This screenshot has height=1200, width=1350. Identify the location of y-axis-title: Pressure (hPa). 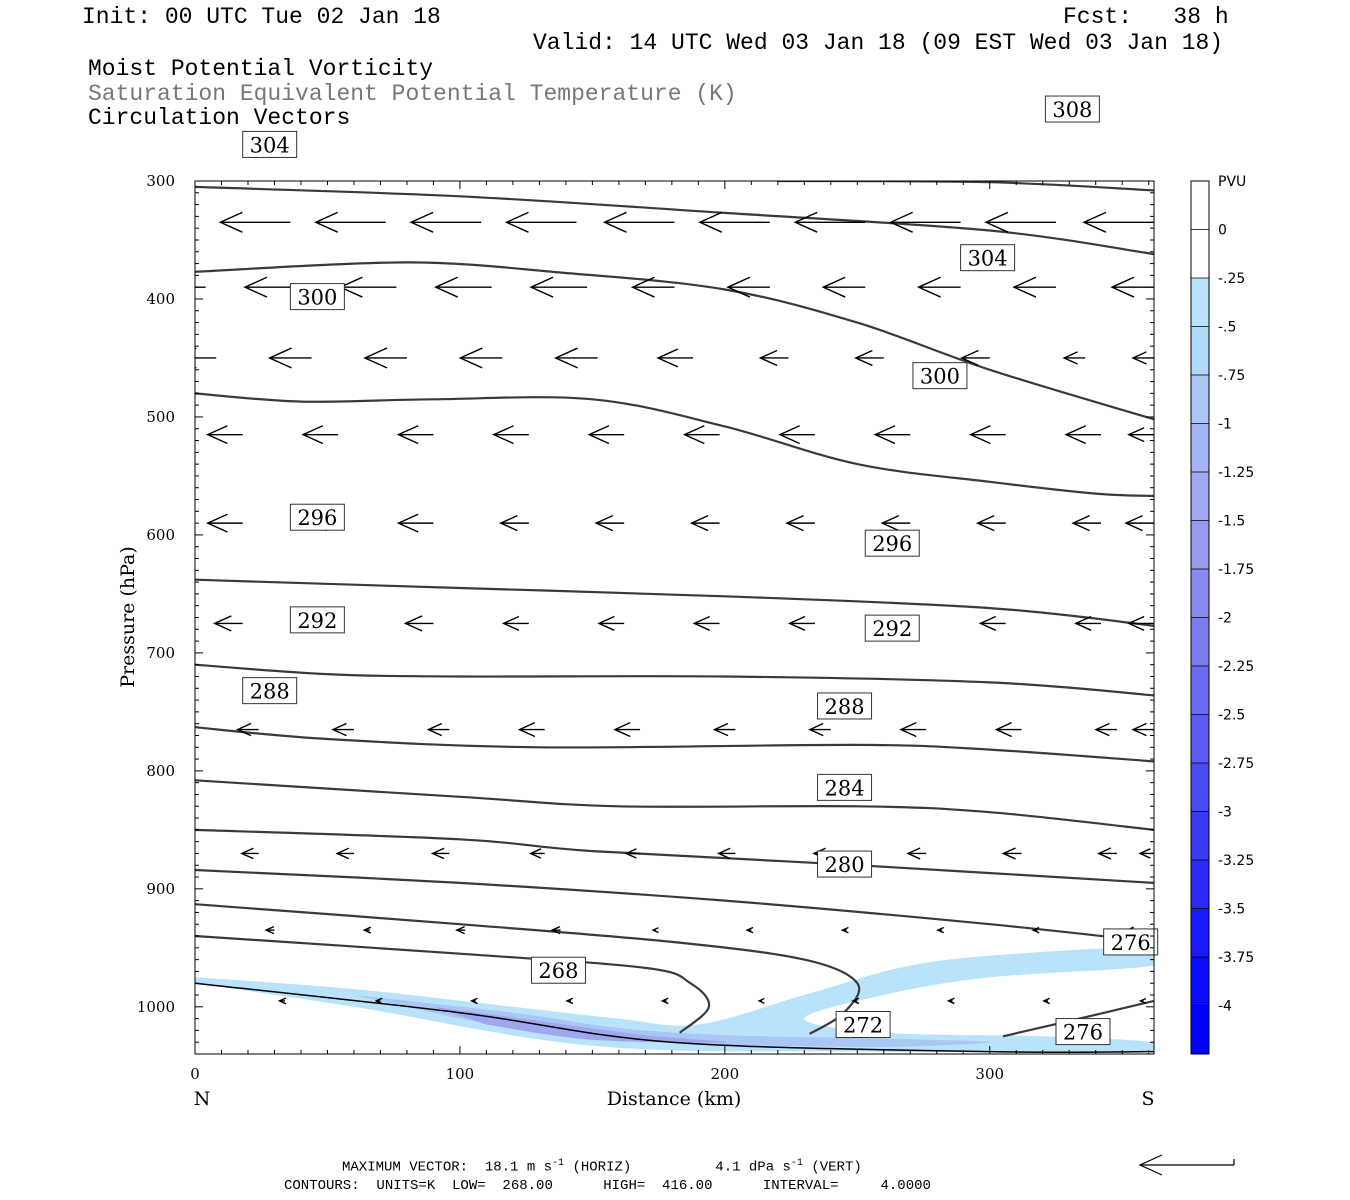
(128, 617).